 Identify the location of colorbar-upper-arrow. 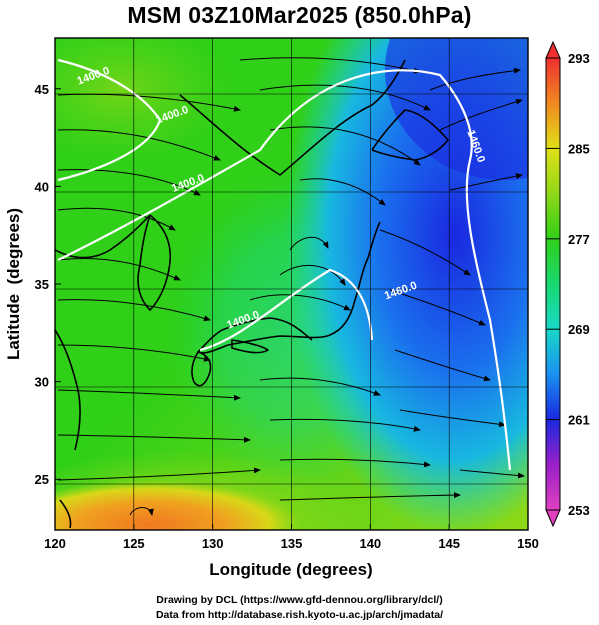
(553, 49).